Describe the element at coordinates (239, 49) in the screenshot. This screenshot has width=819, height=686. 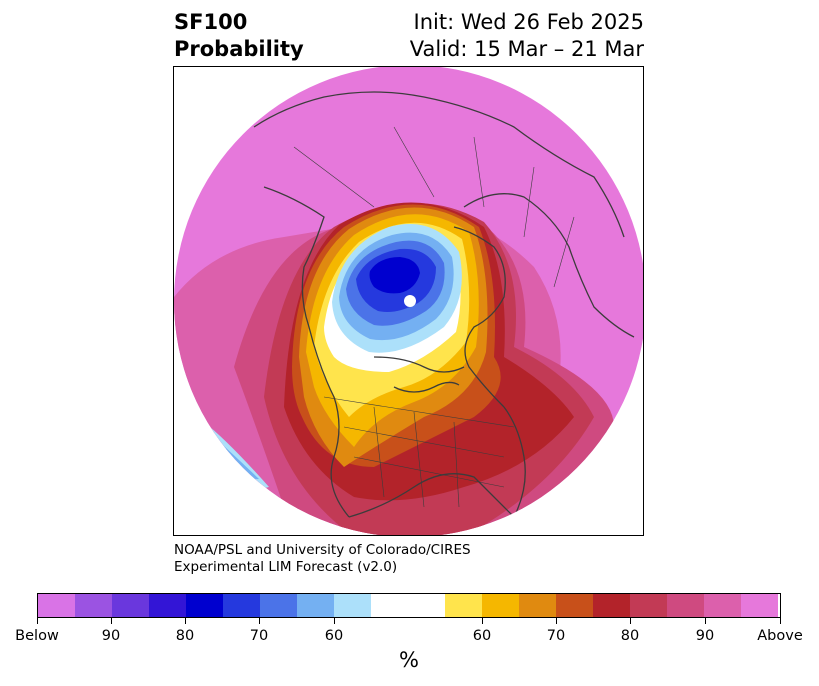
I see `product-subtitle: Probability` at that location.